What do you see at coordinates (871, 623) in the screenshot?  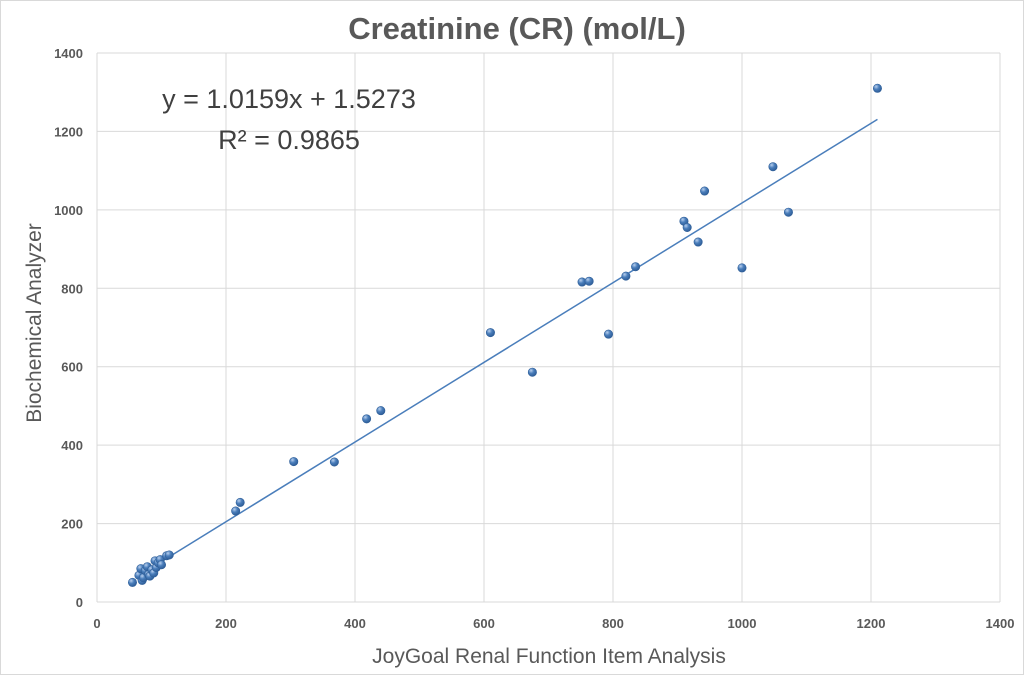 I see `x-tick-label: 1200` at bounding box center [871, 623].